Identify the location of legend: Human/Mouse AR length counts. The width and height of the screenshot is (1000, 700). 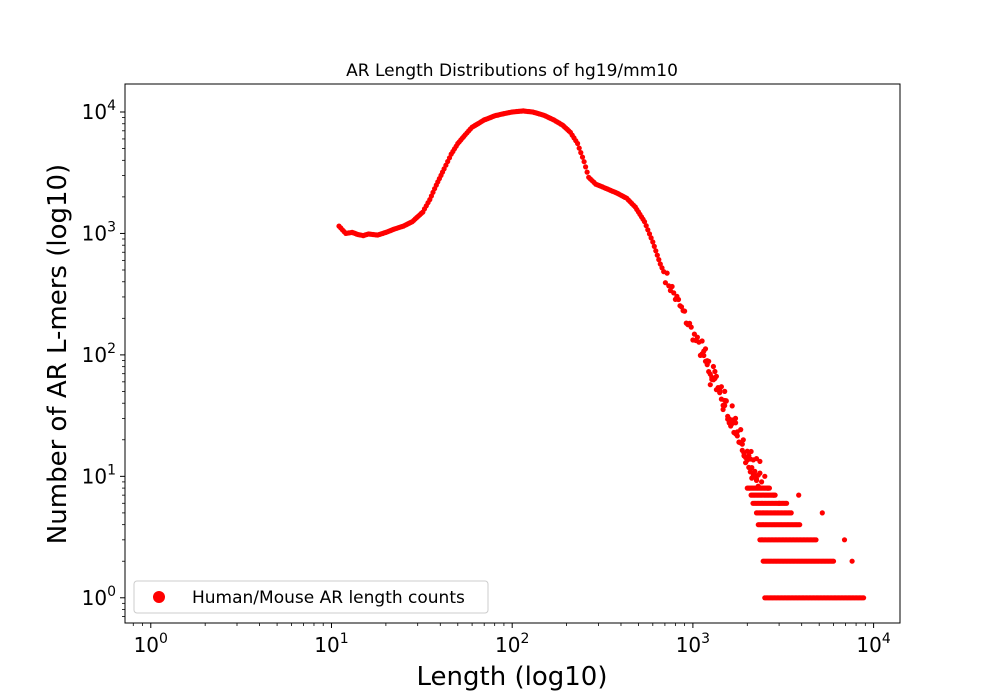
(311, 597).